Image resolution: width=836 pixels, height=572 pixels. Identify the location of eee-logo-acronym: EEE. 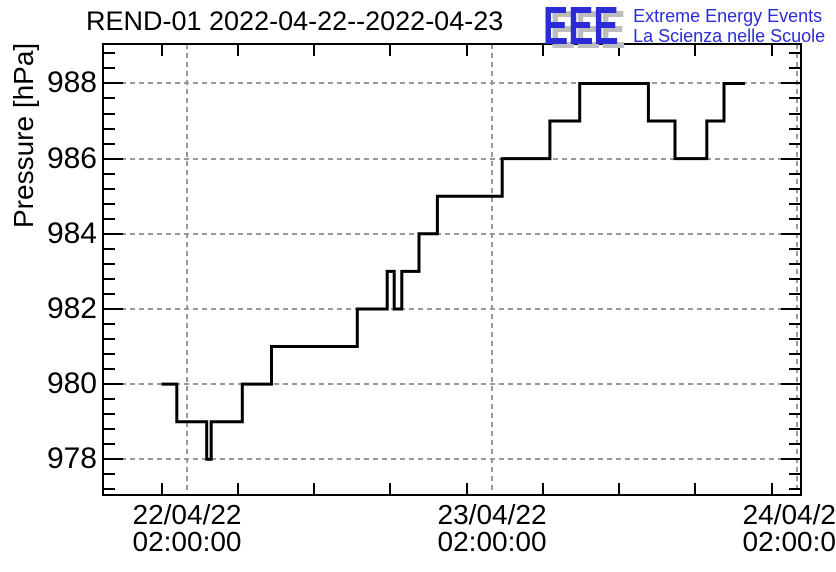
(581, 28).